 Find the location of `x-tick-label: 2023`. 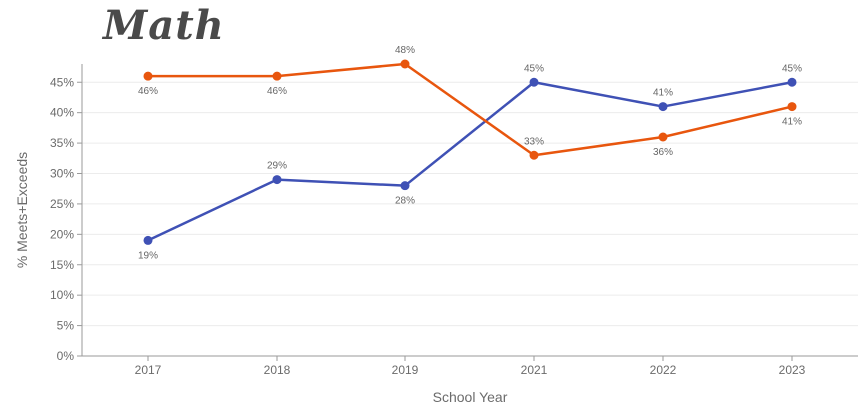

x-tick-label: 2023 is located at coordinates (792, 370).